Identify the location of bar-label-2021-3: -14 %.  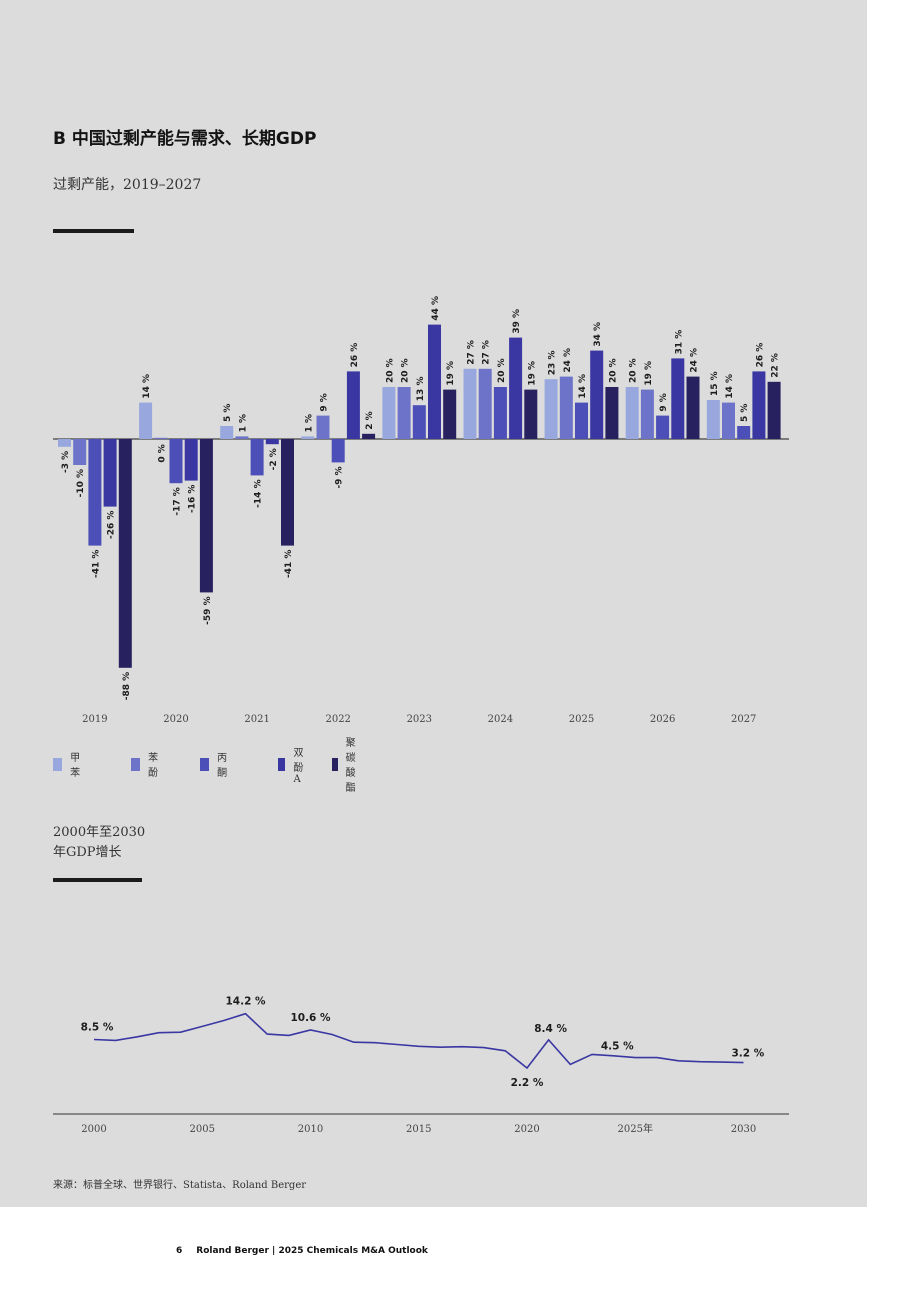
(259, 493).